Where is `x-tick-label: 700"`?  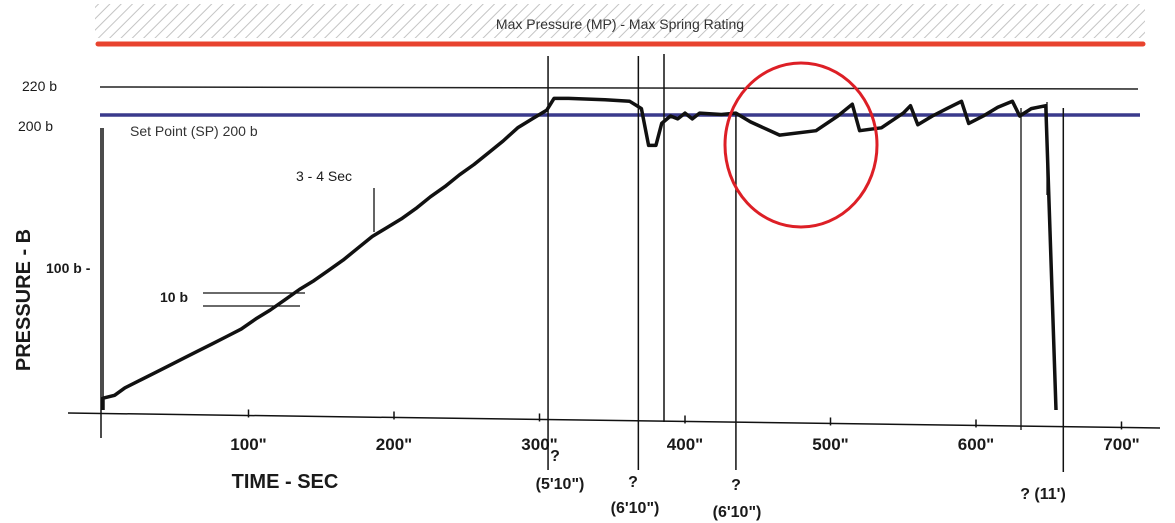 x-tick-label: 700" is located at coordinates (1121, 444).